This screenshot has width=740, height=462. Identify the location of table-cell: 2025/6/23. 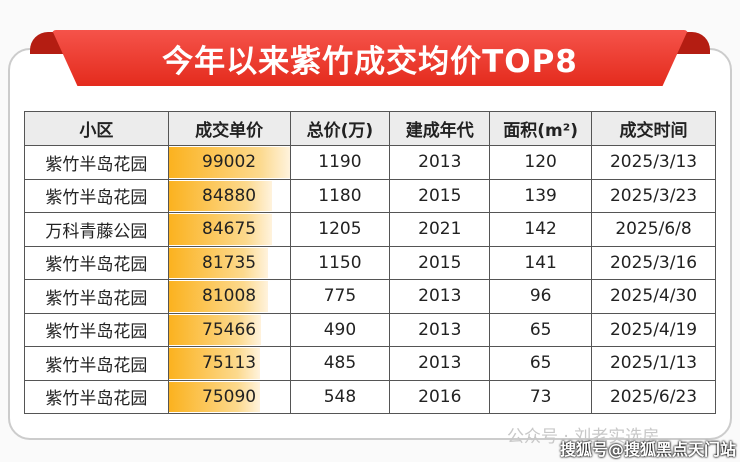
(653, 396).